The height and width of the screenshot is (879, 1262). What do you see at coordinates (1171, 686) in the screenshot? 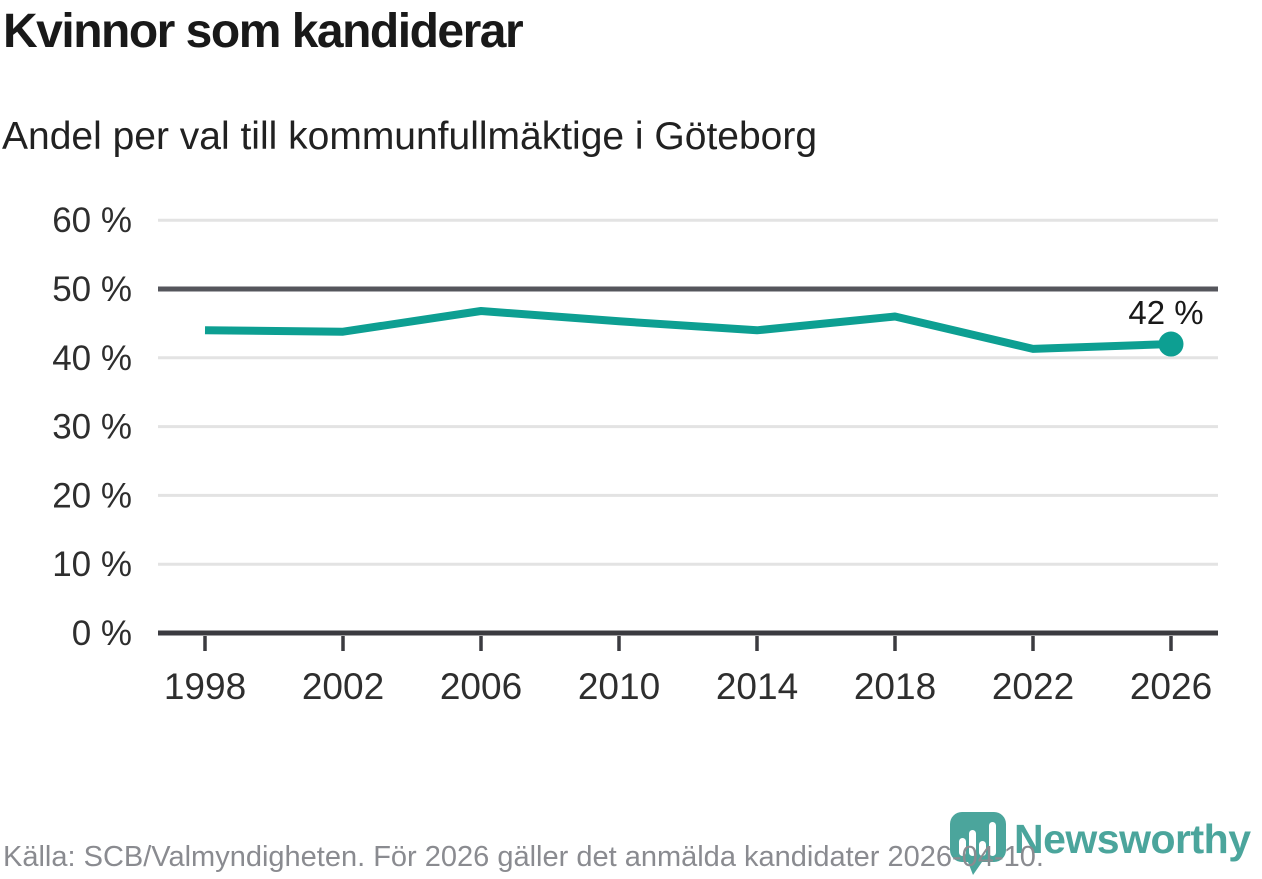
I see `x-axis-tick-label: 2026` at bounding box center [1171, 686].